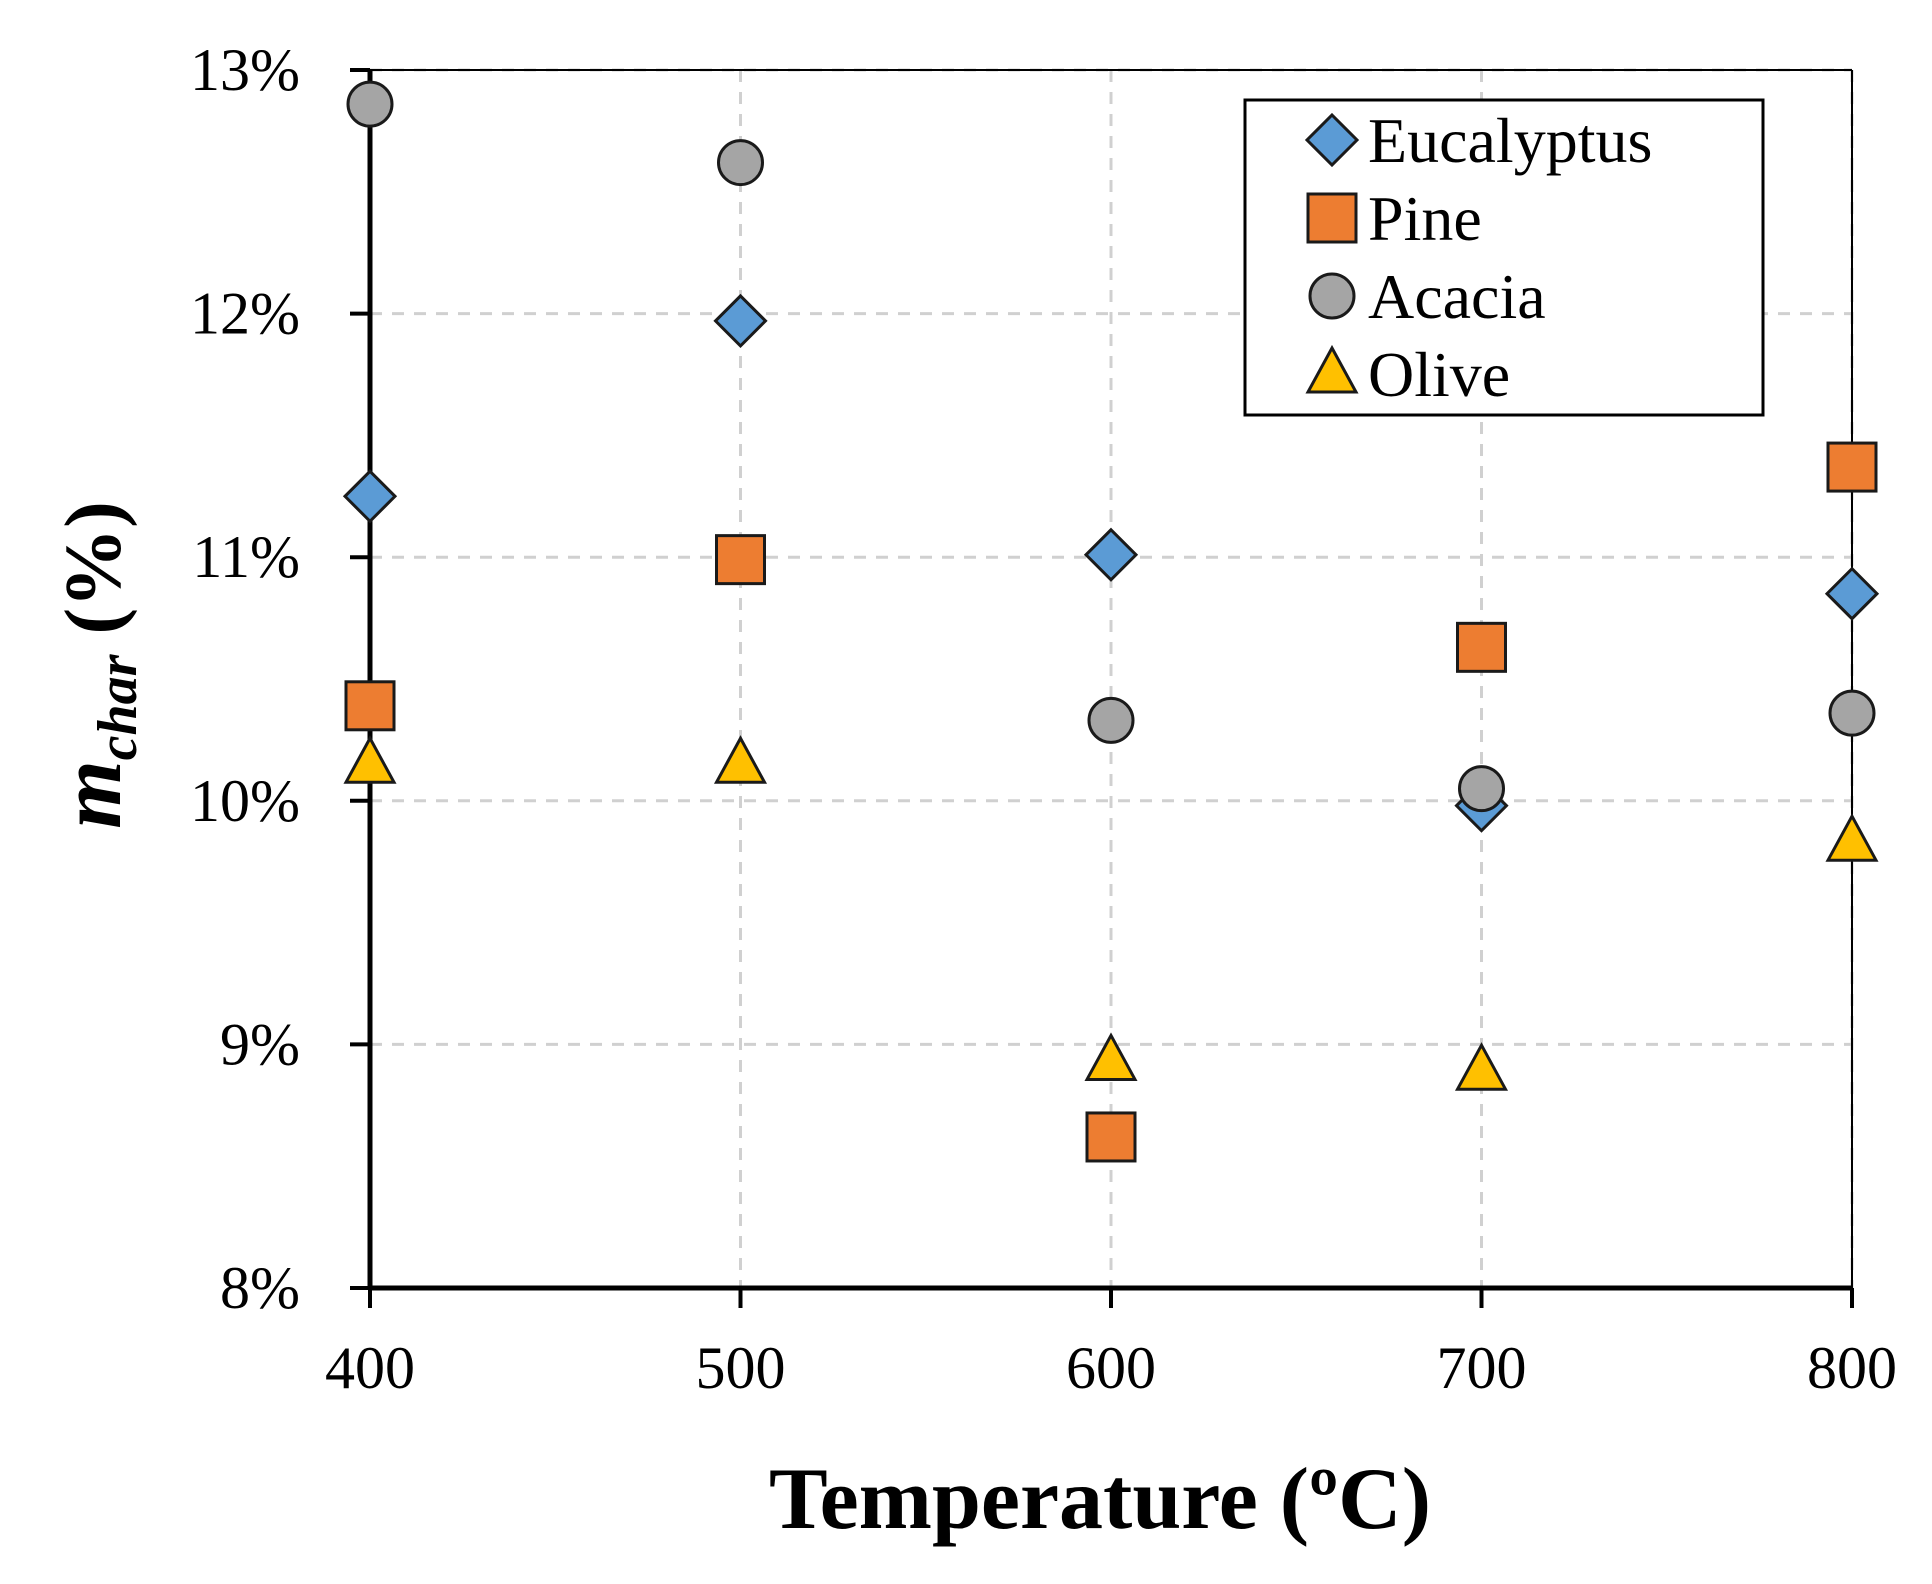 The width and height of the screenshot is (1932, 1584). What do you see at coordinates (1482, 1368) in the screenshot?
I see `x-tick-label-3: 700` at bounding box center [1482, 1368].